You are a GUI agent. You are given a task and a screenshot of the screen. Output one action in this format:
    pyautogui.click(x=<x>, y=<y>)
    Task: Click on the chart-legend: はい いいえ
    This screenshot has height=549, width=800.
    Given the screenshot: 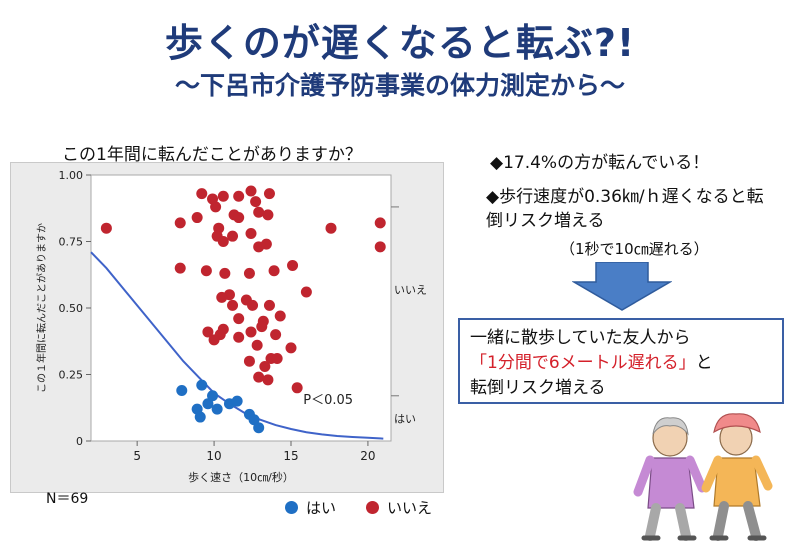 What is the action you would take?
    pyautogui.click(x=358, y=507)
    